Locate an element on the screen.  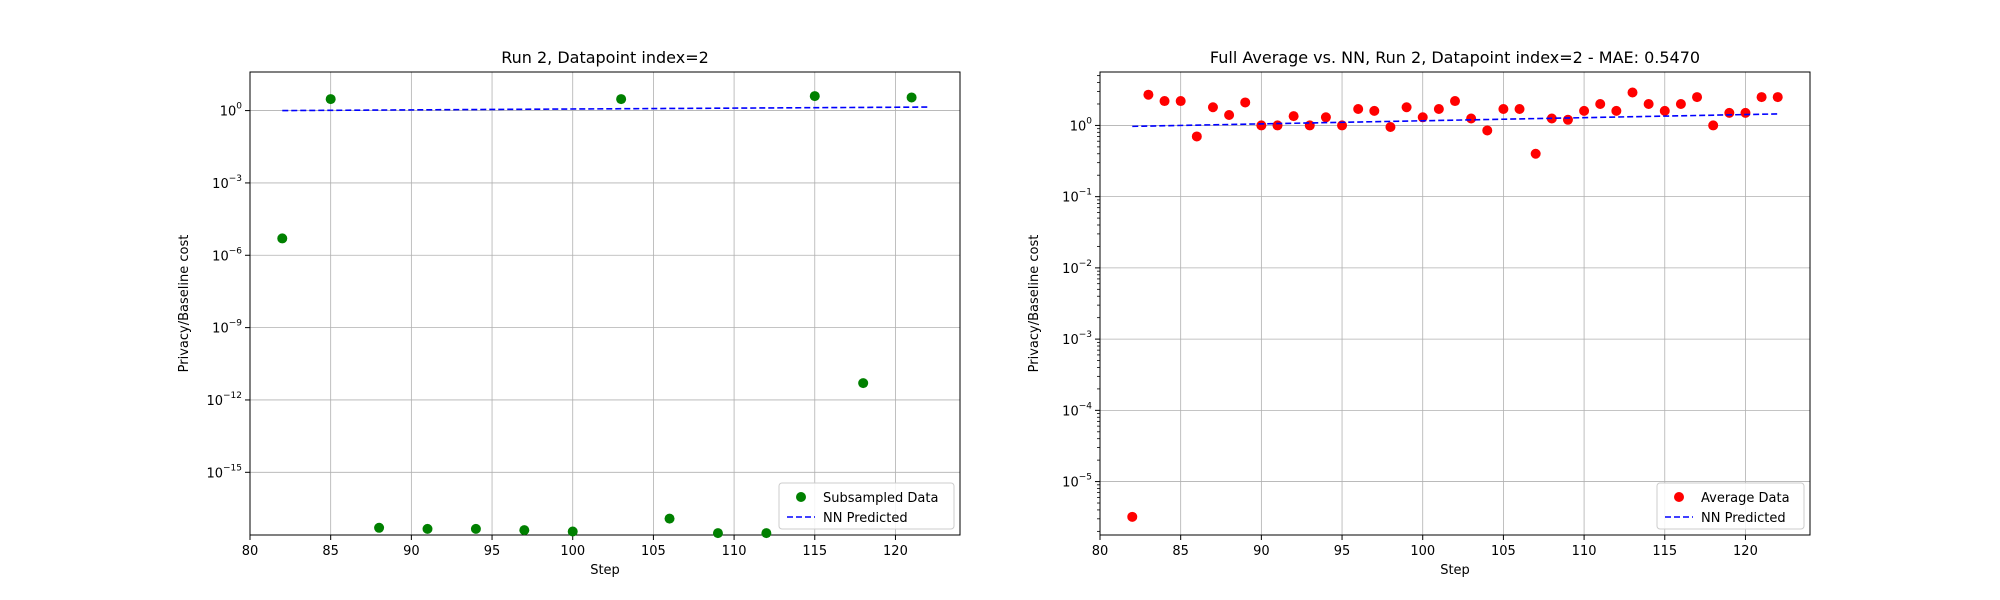
y-tick-label: 10⁻¹⁵ is located at coordinates (224, 472).